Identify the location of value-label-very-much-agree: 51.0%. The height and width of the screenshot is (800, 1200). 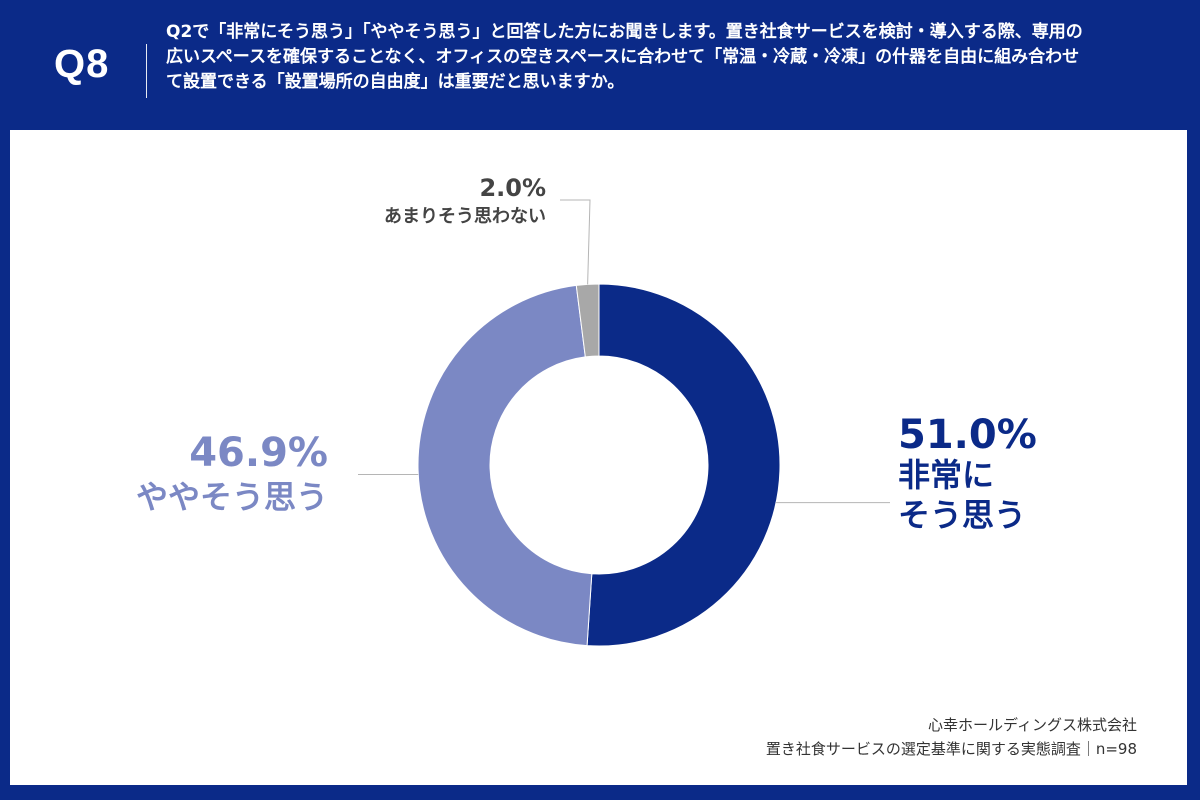
(967, 435).